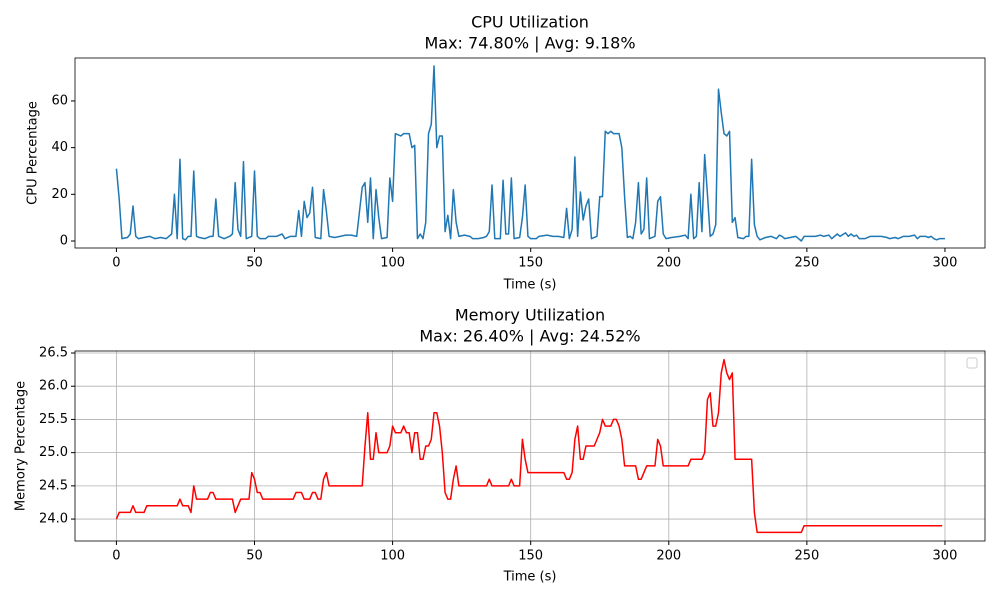 This screenshot has width=1000, height=600. What do you see at coordinates (530, 22) in the screenshot?
I see `chart-title: CPU Utilization` at bounding box center [530, 22].